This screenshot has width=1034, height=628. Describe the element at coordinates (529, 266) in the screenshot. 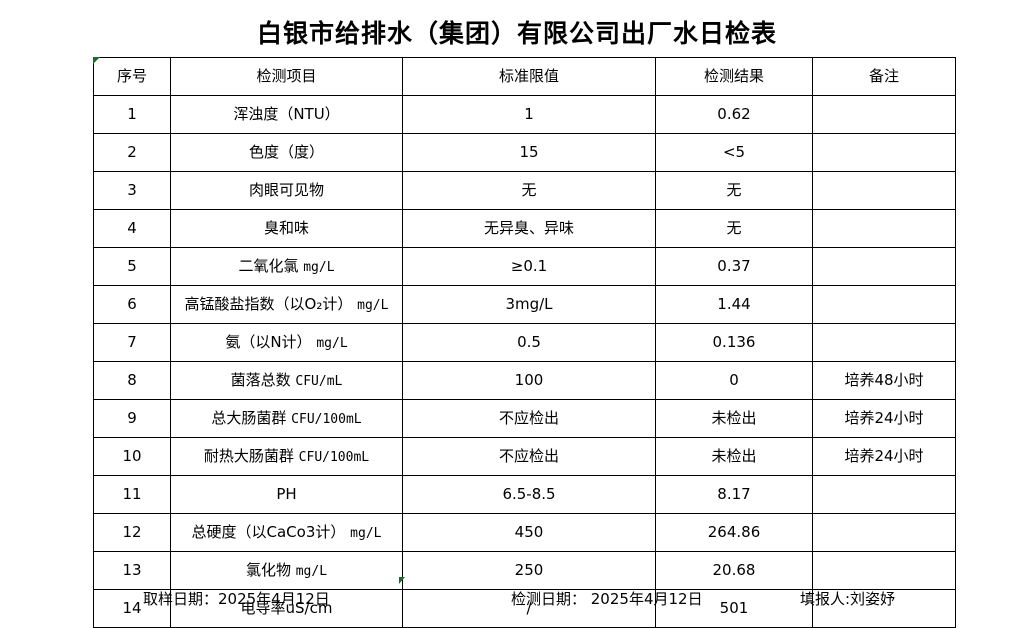

I see `cell-standard: ≥0.1` at that location.